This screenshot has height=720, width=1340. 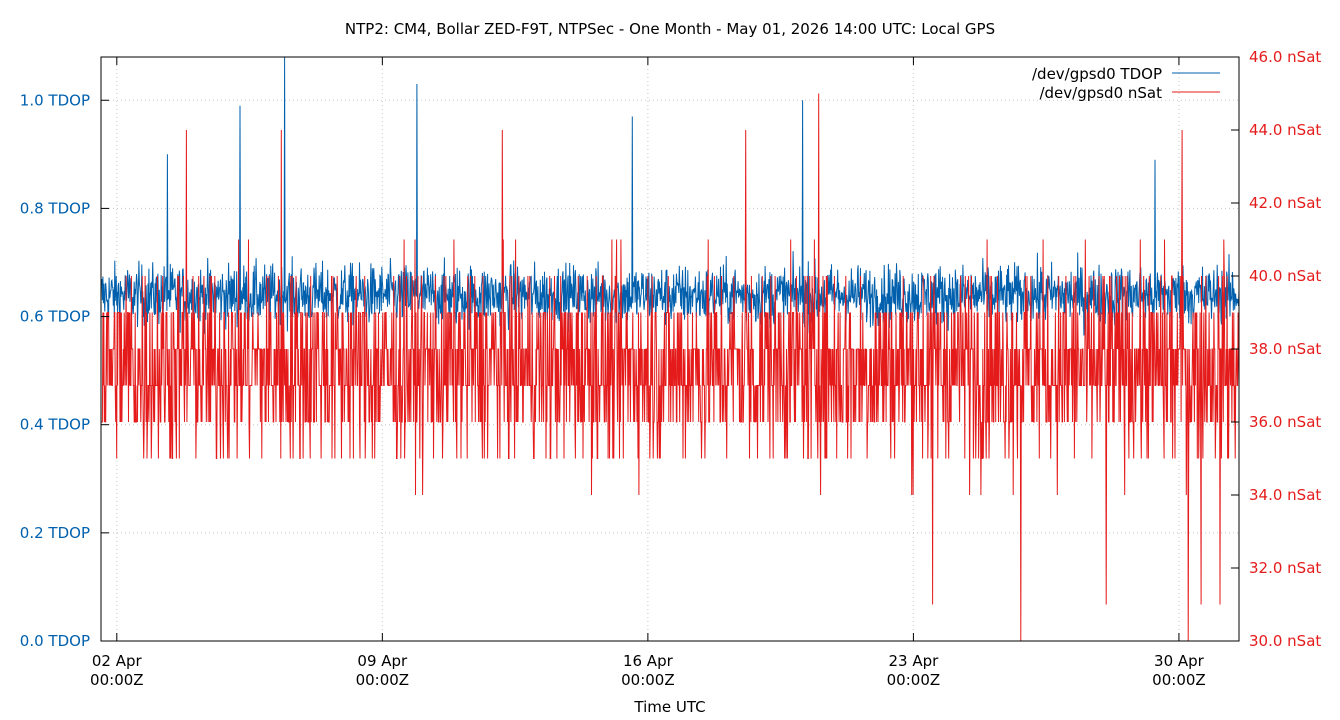 I want to click on x-axis-label: Time UTC, so click(x=669, y=707).